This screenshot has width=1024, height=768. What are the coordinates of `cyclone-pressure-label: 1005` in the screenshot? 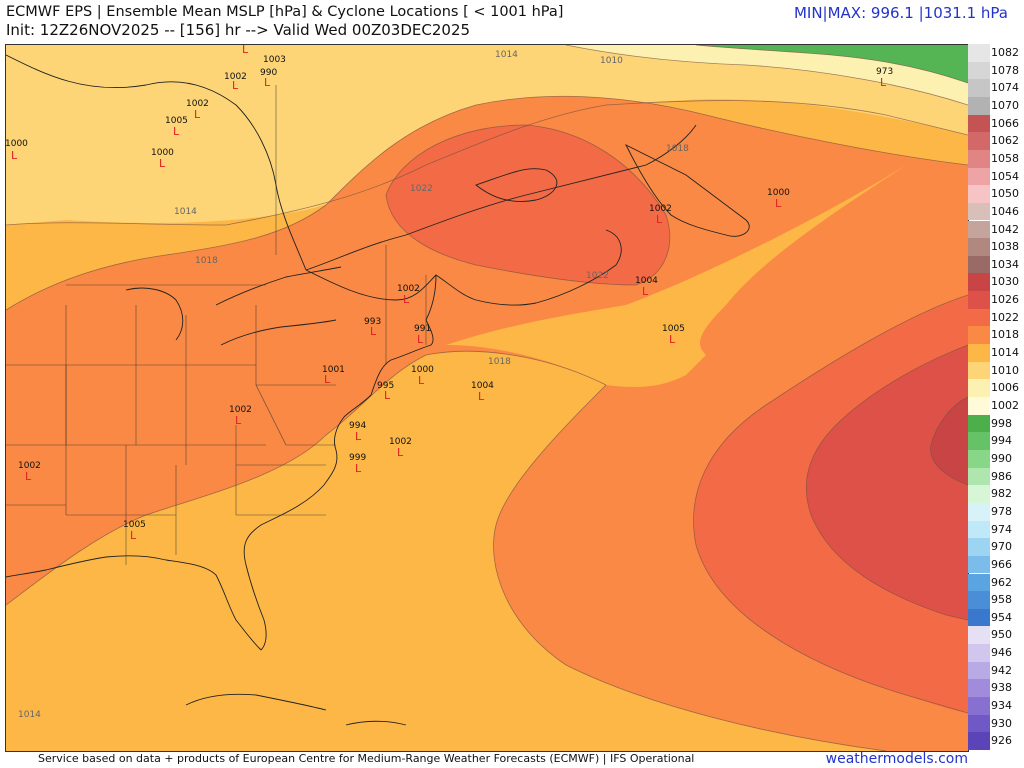 It's located at (176, 121).